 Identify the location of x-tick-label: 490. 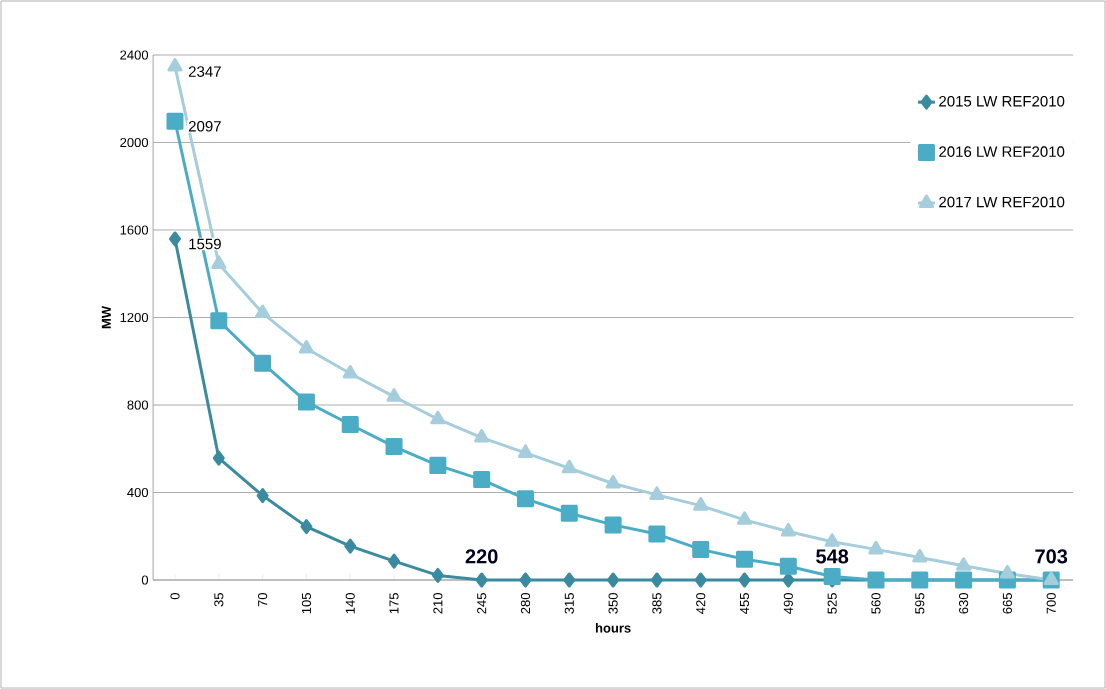
(788, 603).